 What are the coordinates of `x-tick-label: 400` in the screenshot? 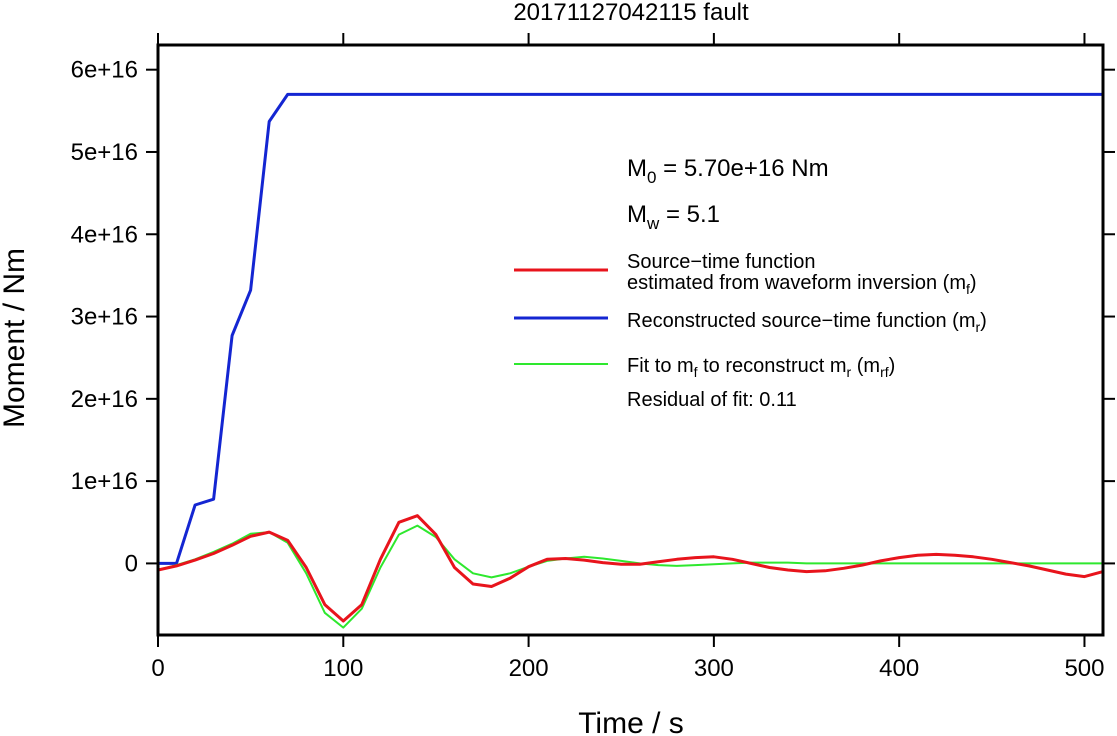 It's located at (899, 668).